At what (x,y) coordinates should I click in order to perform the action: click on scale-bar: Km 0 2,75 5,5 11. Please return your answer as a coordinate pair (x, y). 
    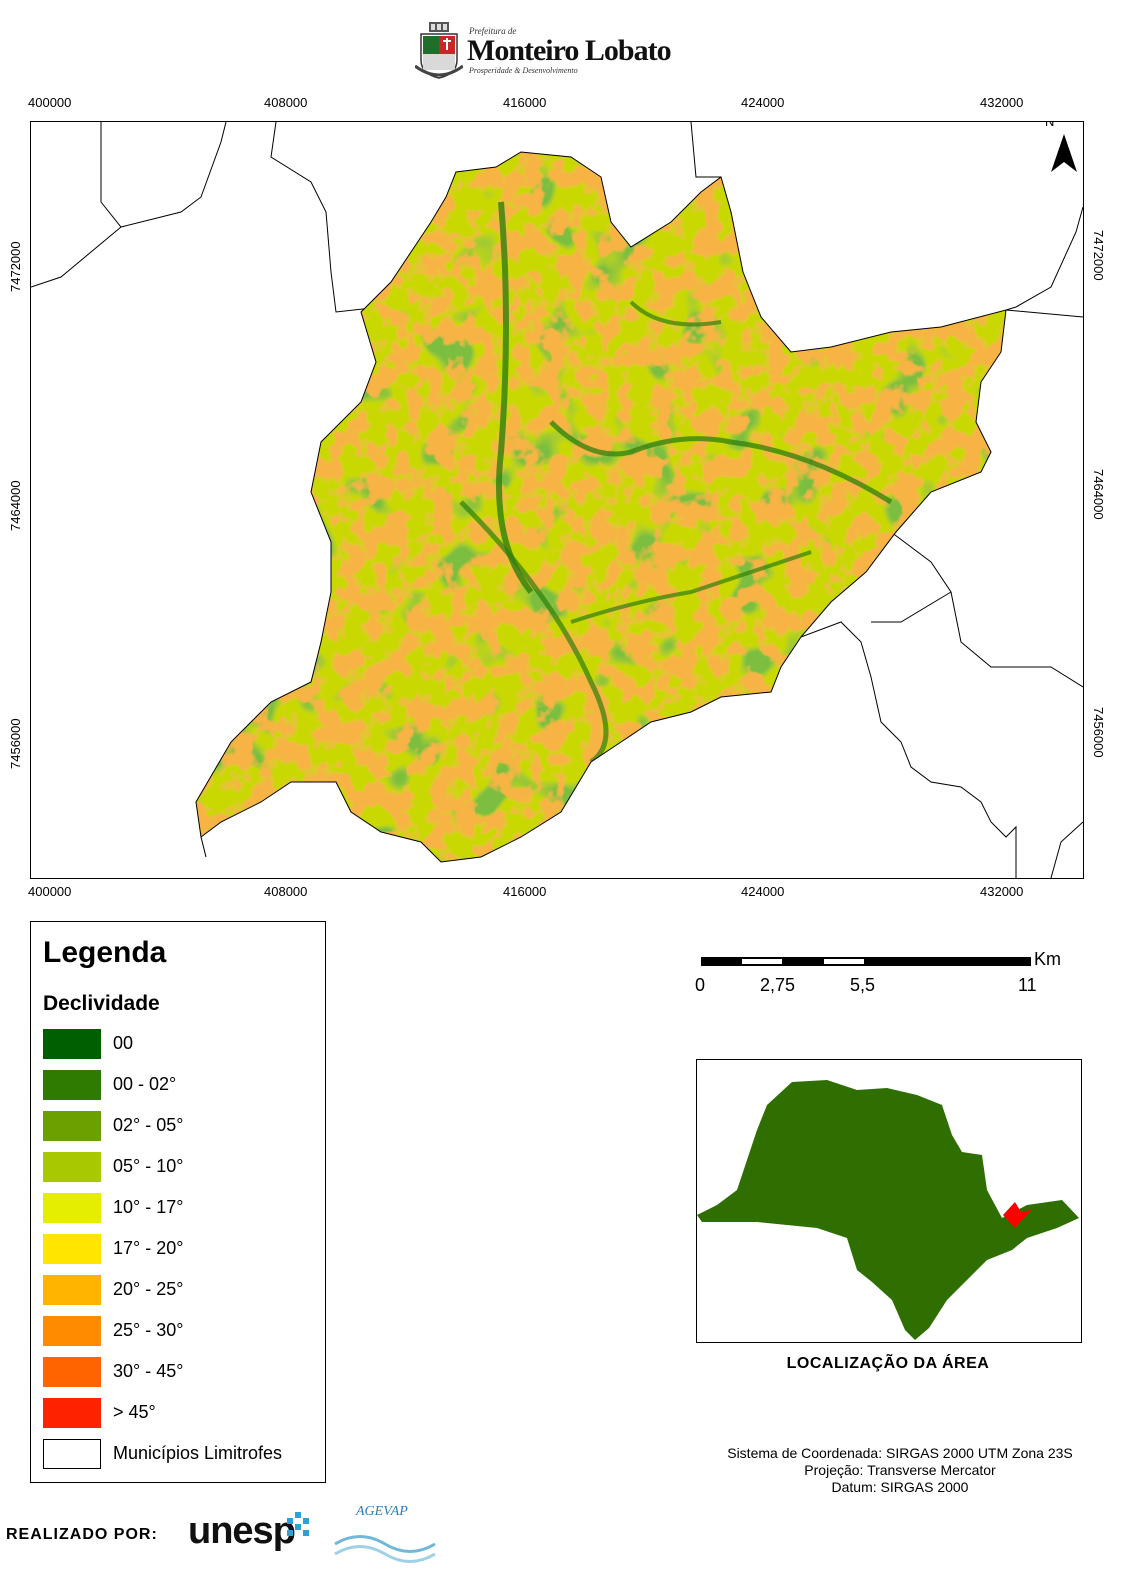
    Looking at the image, I should click on (878, 977).